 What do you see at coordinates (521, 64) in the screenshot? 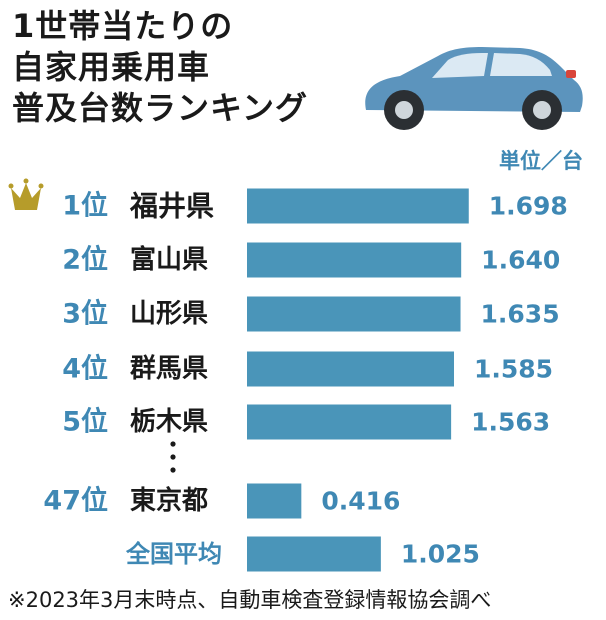
I see `car-window-rear` at bounding box center [521, 64].